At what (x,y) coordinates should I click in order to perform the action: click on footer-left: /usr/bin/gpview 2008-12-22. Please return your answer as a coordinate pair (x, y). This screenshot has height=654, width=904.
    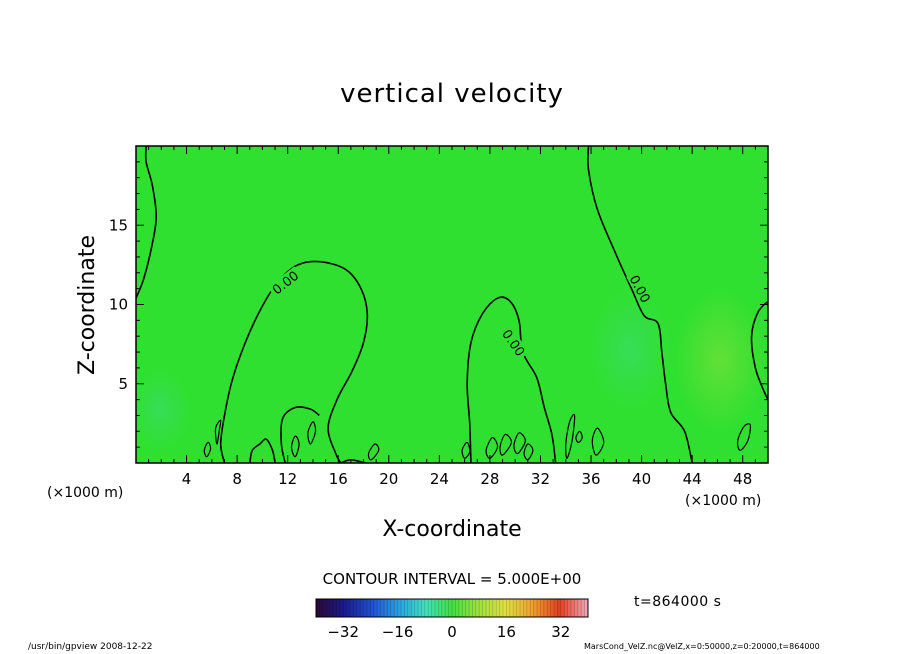
    Looking at the image, I should click on (90, 647).